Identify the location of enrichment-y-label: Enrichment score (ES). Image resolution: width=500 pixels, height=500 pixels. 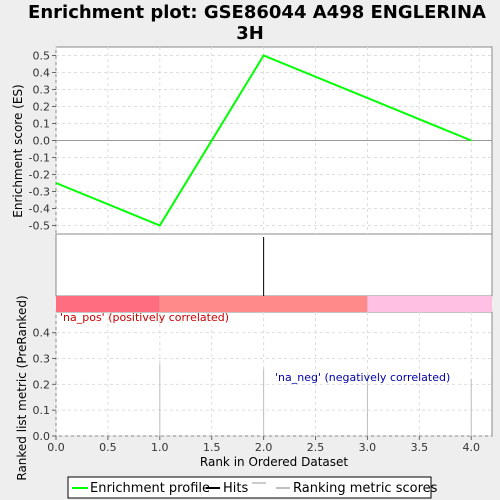
(18, 150).